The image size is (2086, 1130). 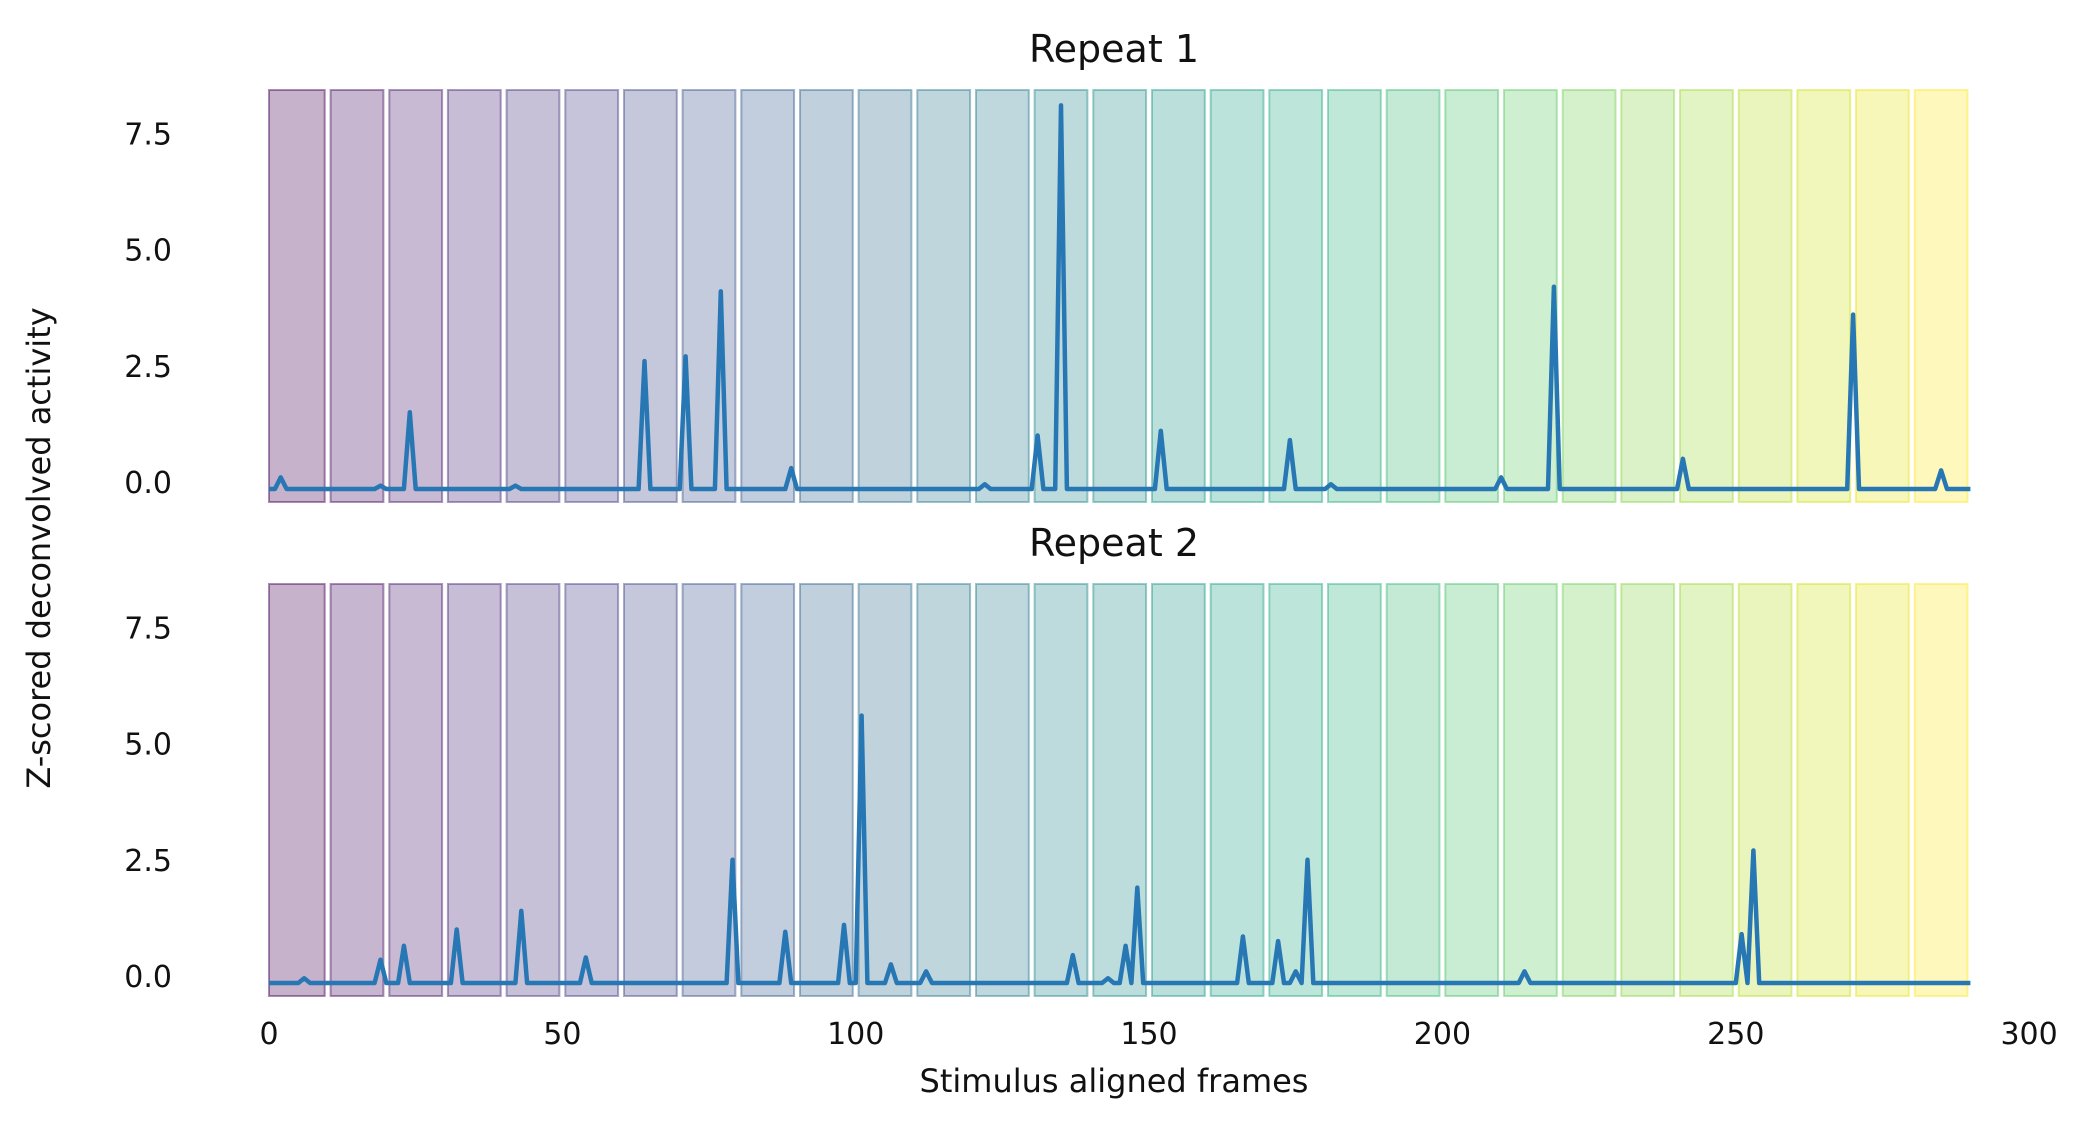 I want to click on panel-title: Repeat 1, so click(x=1114, y=49).